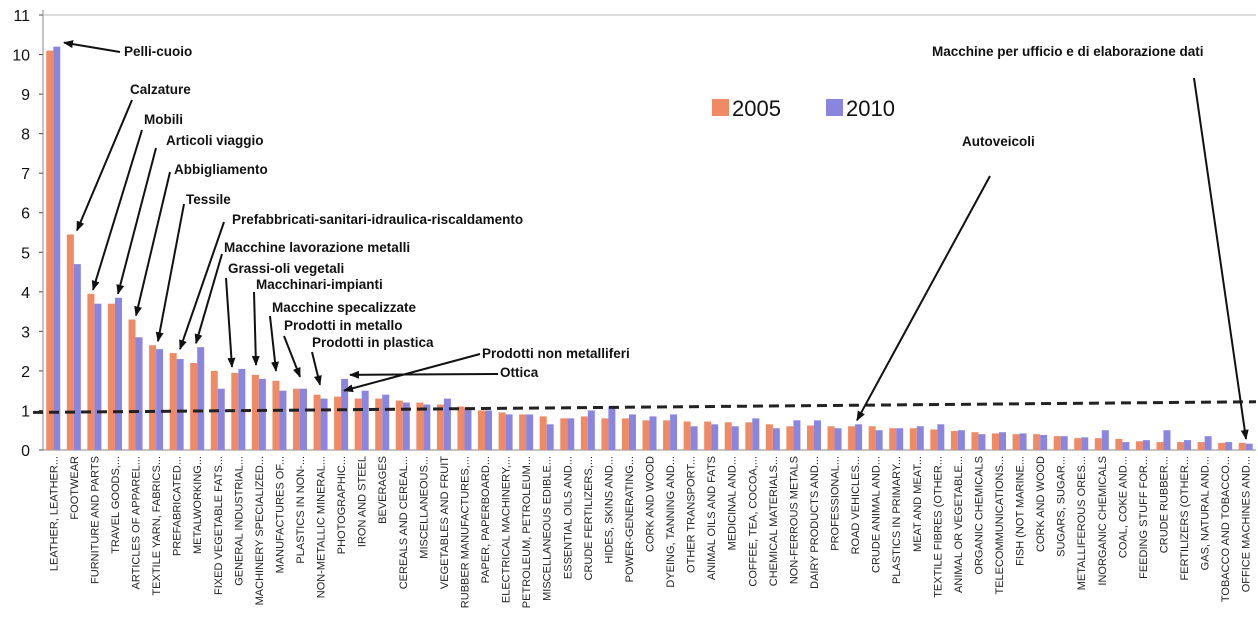  What do you see at coordinates (215, 140) in the screenshot?
I see `annotation-label: Articoli viaggio` at bounding box center [215, 140].